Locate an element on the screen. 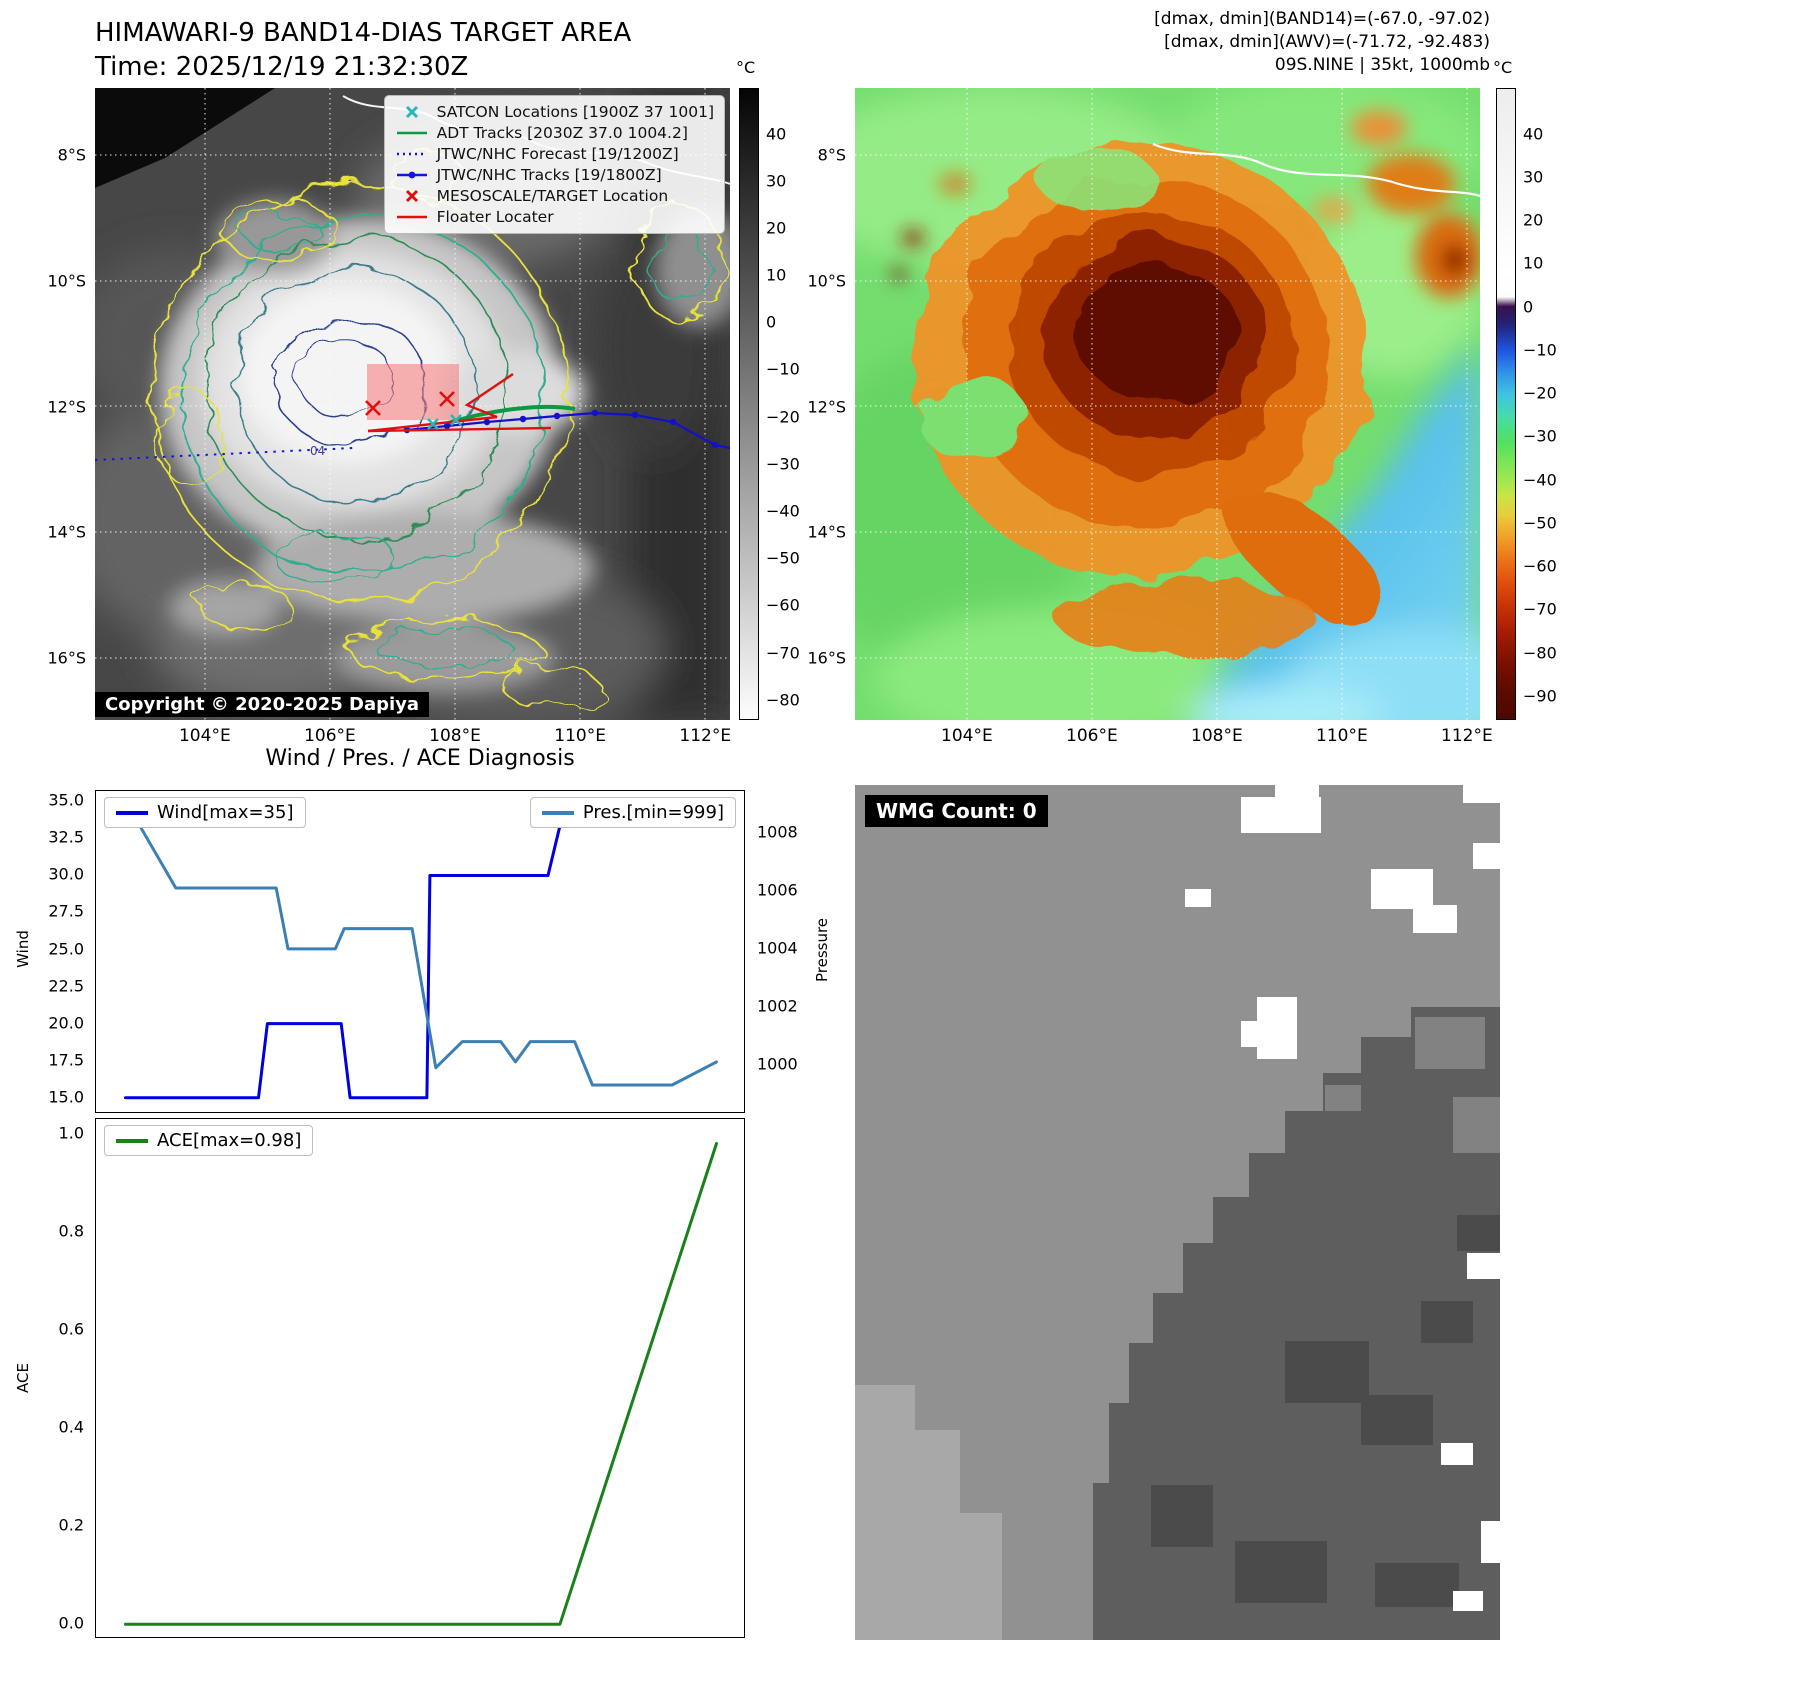 The width and height of the screenshot is (1801, 1690). legend-item-label: MESOSCALE/TARGET Location is located at coordinates (552, 196).